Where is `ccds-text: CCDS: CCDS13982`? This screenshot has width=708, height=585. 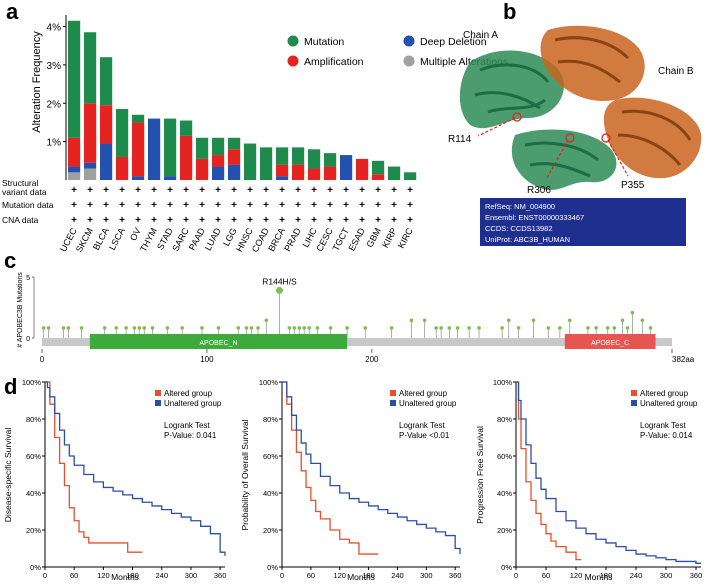 ccds-text: CCDS: CCDS13982 is located at coordinates (519, 228).